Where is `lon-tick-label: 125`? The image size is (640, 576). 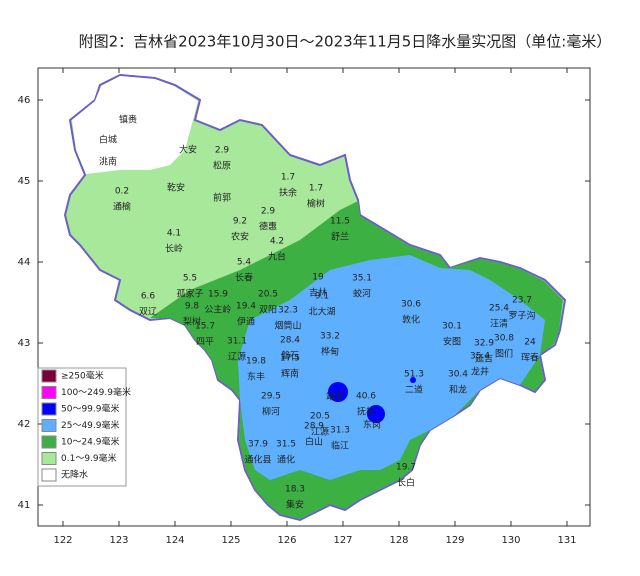
lon-tick-label: 125 is located at coordinates (230, 540).